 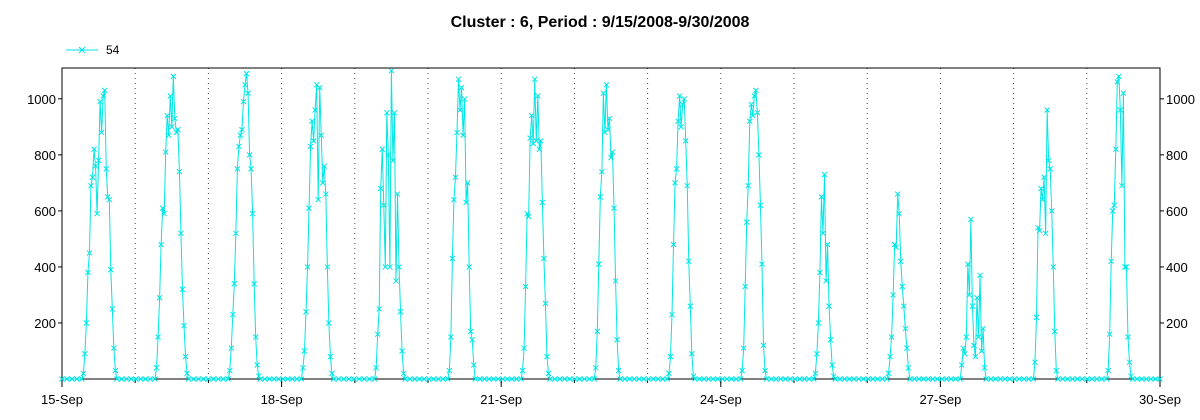 What do you see at coordinates (721, 399) in the screenshot?
I see `x-tick-label: 24-Sep` at bounding box center [721, 399].